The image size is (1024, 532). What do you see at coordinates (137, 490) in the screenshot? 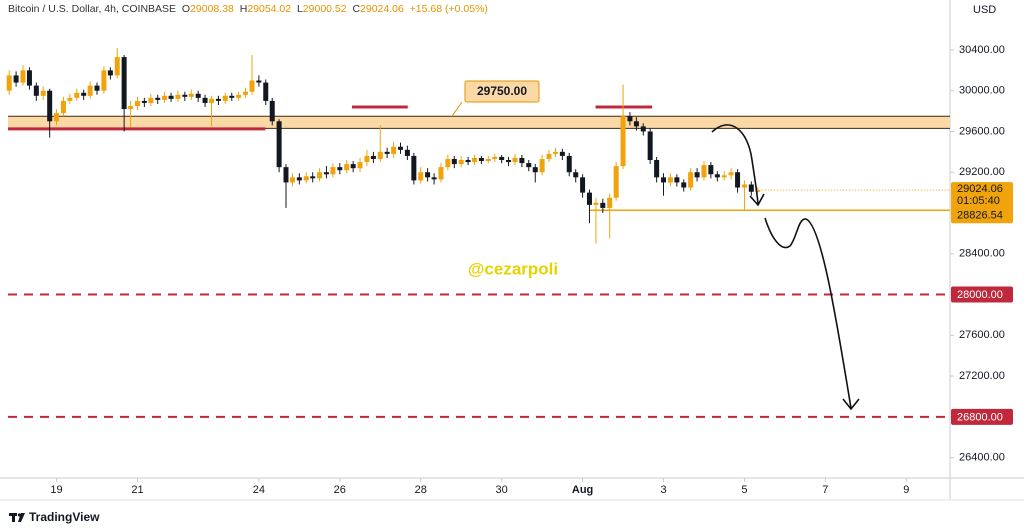
I see `x-tick-label: 21` at bounding box center [137, 490].